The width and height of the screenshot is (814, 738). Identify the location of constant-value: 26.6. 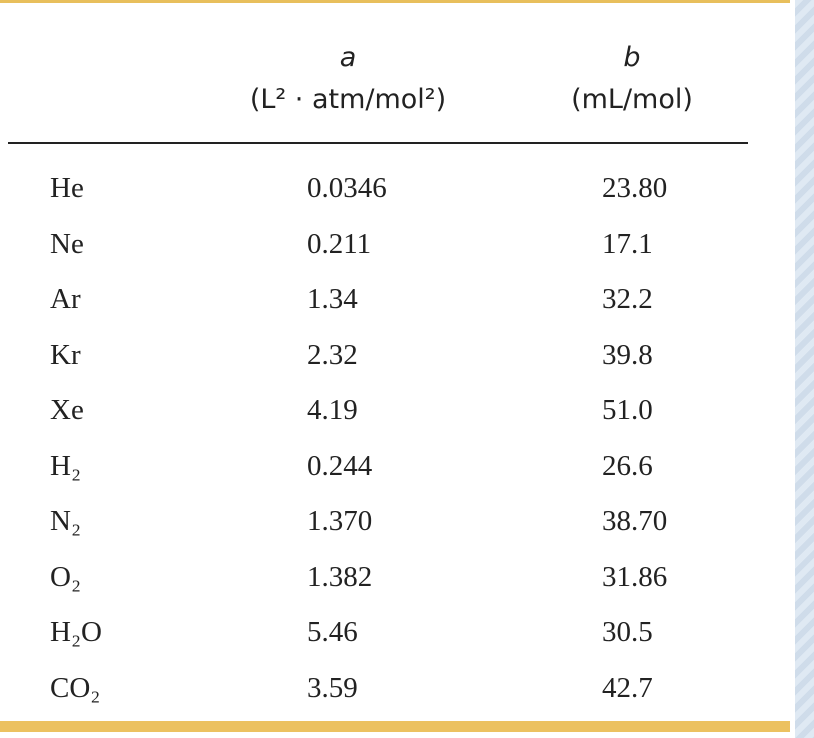
(627, 465).